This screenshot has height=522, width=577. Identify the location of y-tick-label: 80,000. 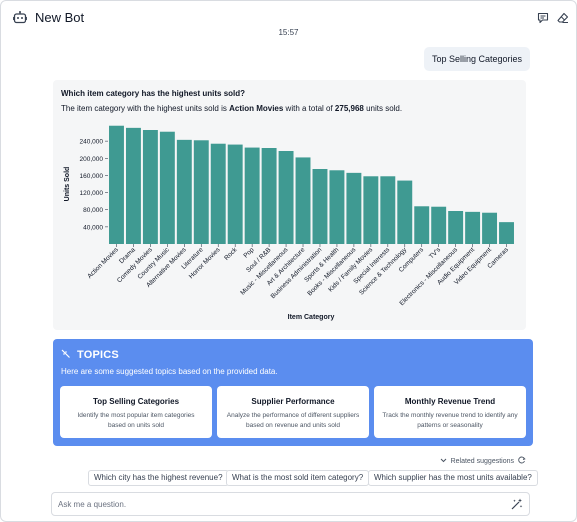
(93, 210).